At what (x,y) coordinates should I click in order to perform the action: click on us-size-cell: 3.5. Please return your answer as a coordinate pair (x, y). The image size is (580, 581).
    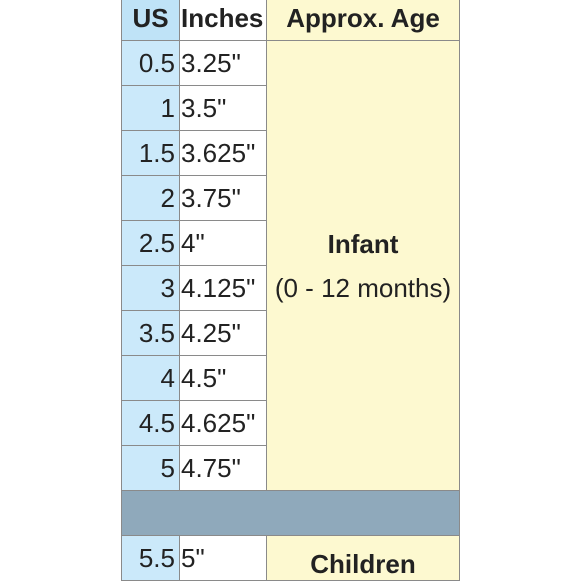
    Looking at the image, I should click on (150, 333).